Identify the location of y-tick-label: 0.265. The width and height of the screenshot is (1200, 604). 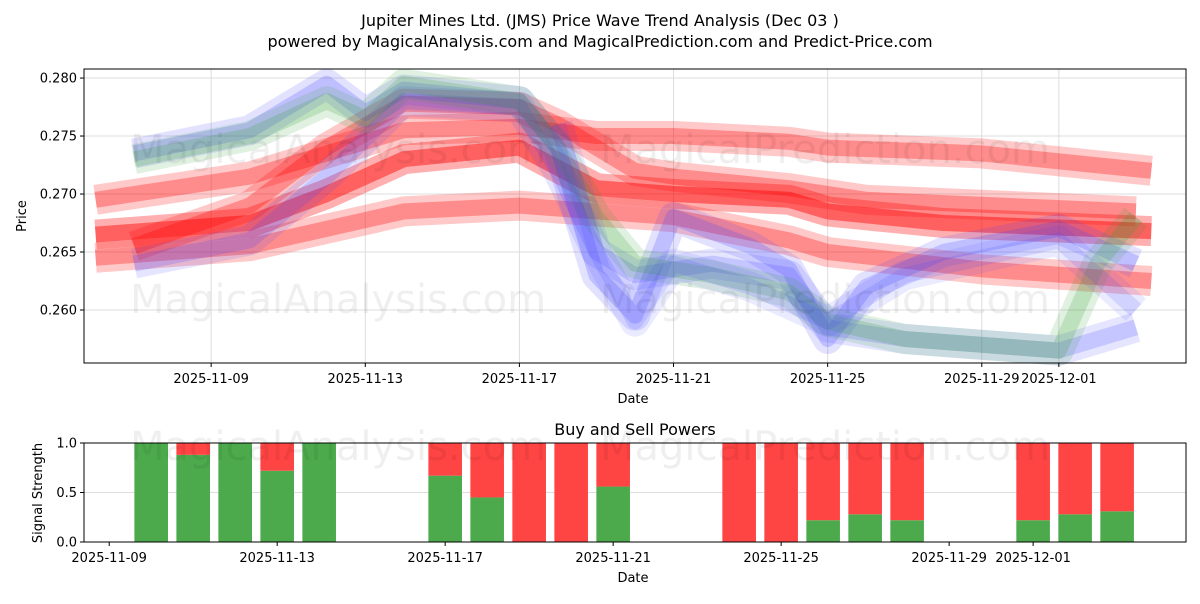
(58, 253).